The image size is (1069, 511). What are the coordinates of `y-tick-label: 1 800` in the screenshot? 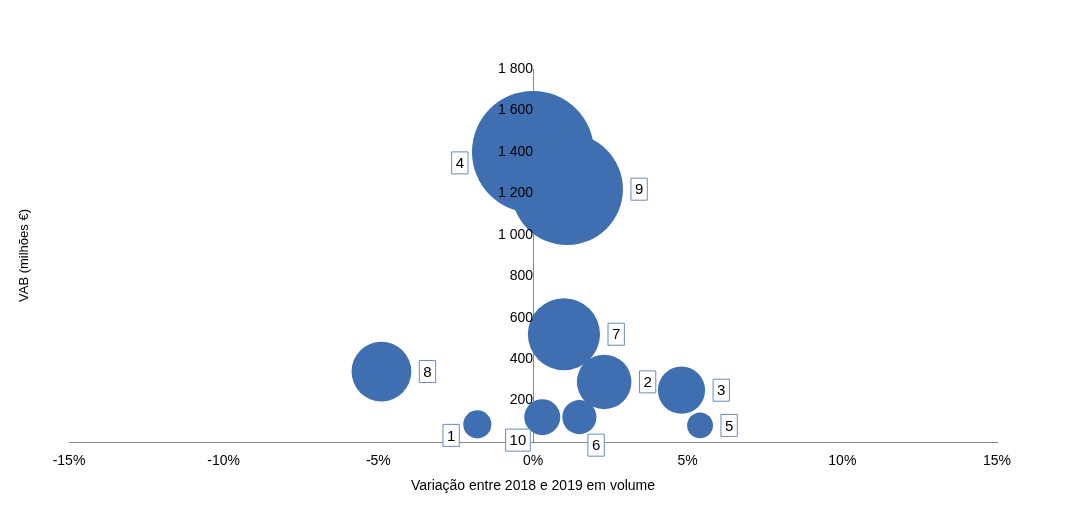 It's located at (515, 67).